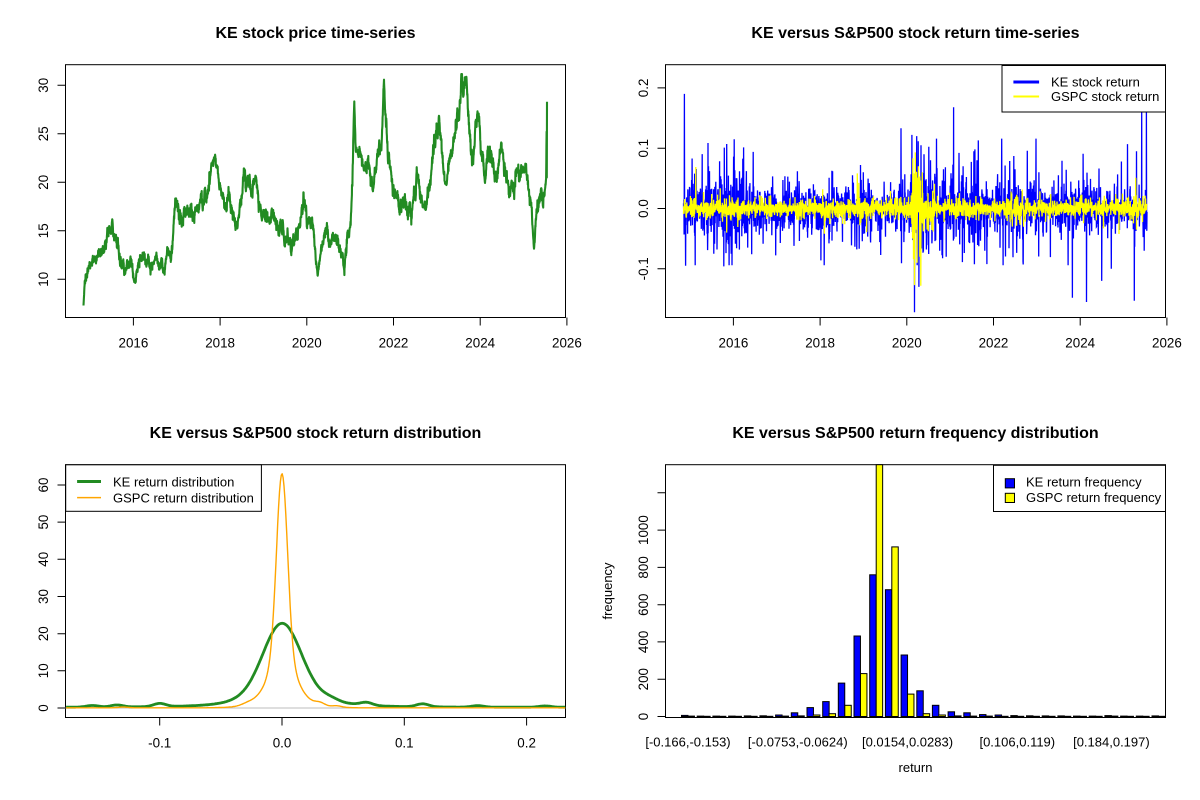  Describe the element at coordinates (43, 485) in the screenshot. I see `svg-text: 60` at that location.